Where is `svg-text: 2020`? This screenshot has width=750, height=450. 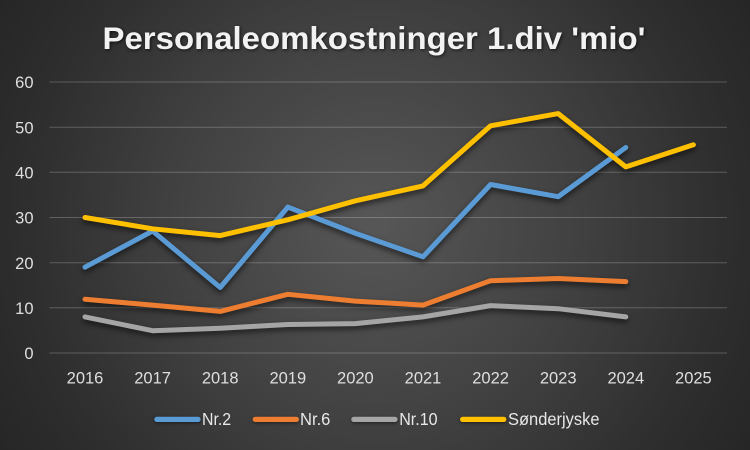
svg-text: 2020 is located at coordinates (355, 379).